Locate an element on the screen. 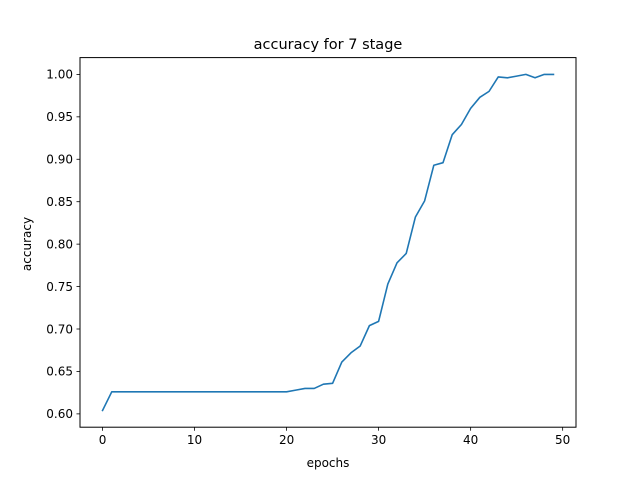 The height and width of the screenshot is (480, 640). y-tick-label: 0.75 is located at coordinates (59, 287).